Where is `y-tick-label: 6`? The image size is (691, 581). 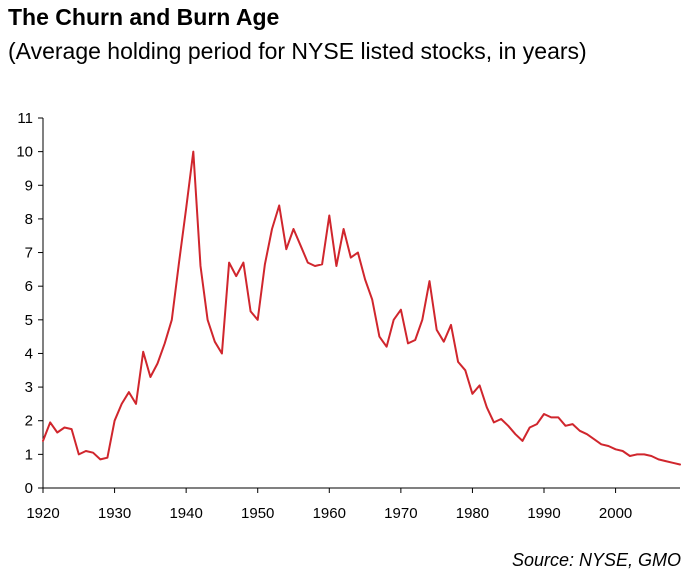 y-tick-label: 6 is located at coordinates (29, 286).